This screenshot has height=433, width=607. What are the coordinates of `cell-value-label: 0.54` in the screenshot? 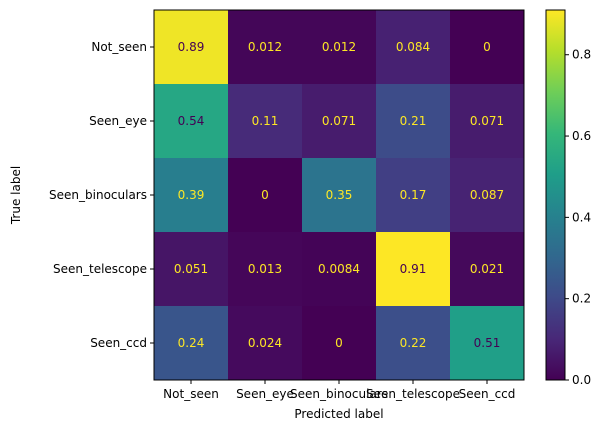 It's located at (191, 121).